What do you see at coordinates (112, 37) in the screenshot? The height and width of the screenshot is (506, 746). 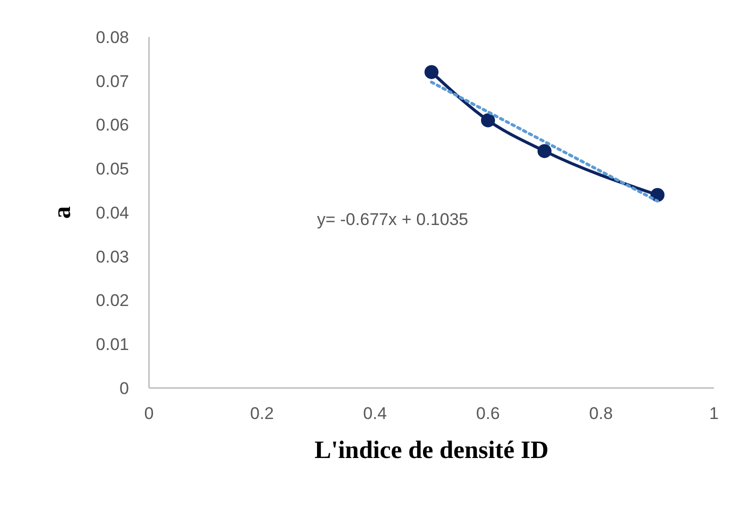 I see `y-tick-label: 0.08` at bounding box center [112, 37].